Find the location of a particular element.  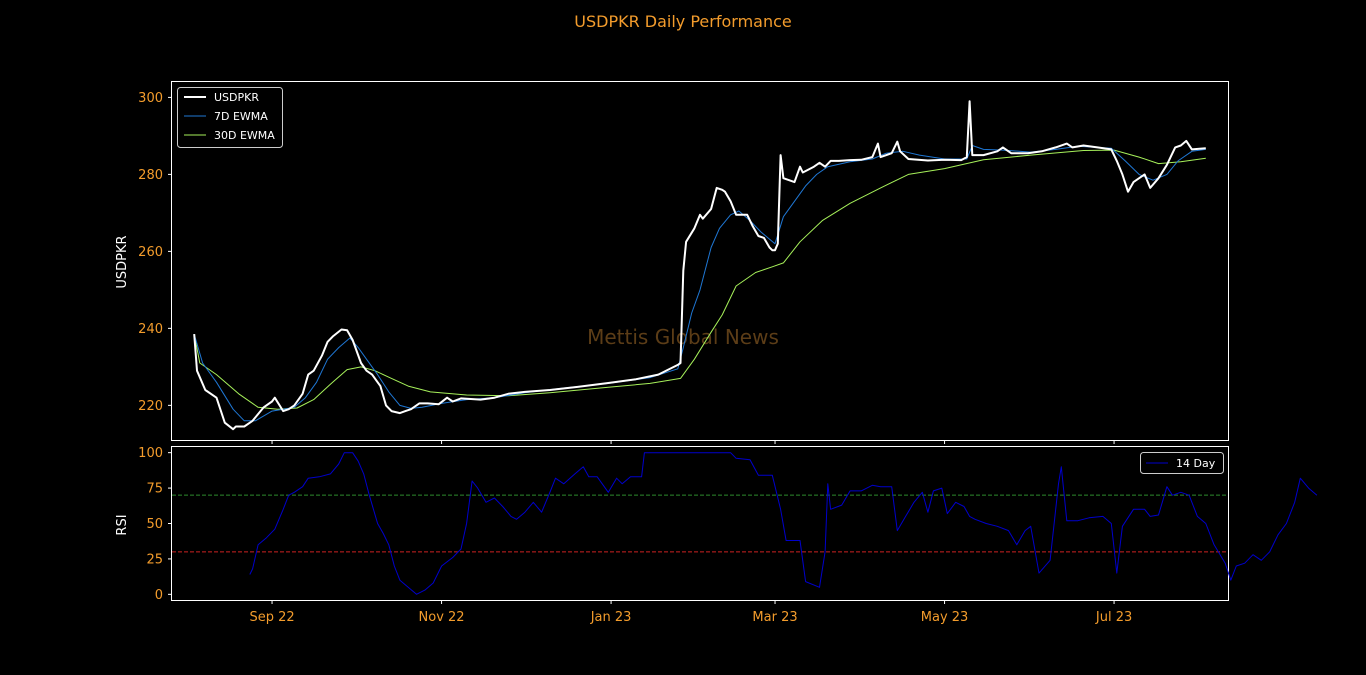

rsi-y-ticks: 0 25 50 75 100 is located at coordinates (155, 524).